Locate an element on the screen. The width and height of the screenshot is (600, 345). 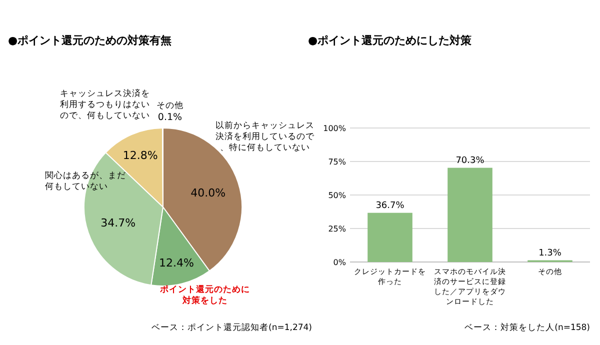
y-tick-label: 100% is located at coordinates (334, 128).